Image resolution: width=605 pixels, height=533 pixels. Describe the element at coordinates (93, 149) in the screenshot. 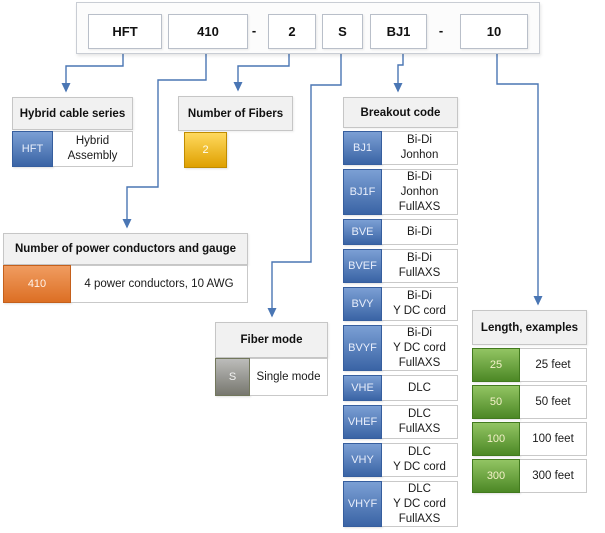

I see `desc-cell: Hybrid Assembly` at that location.